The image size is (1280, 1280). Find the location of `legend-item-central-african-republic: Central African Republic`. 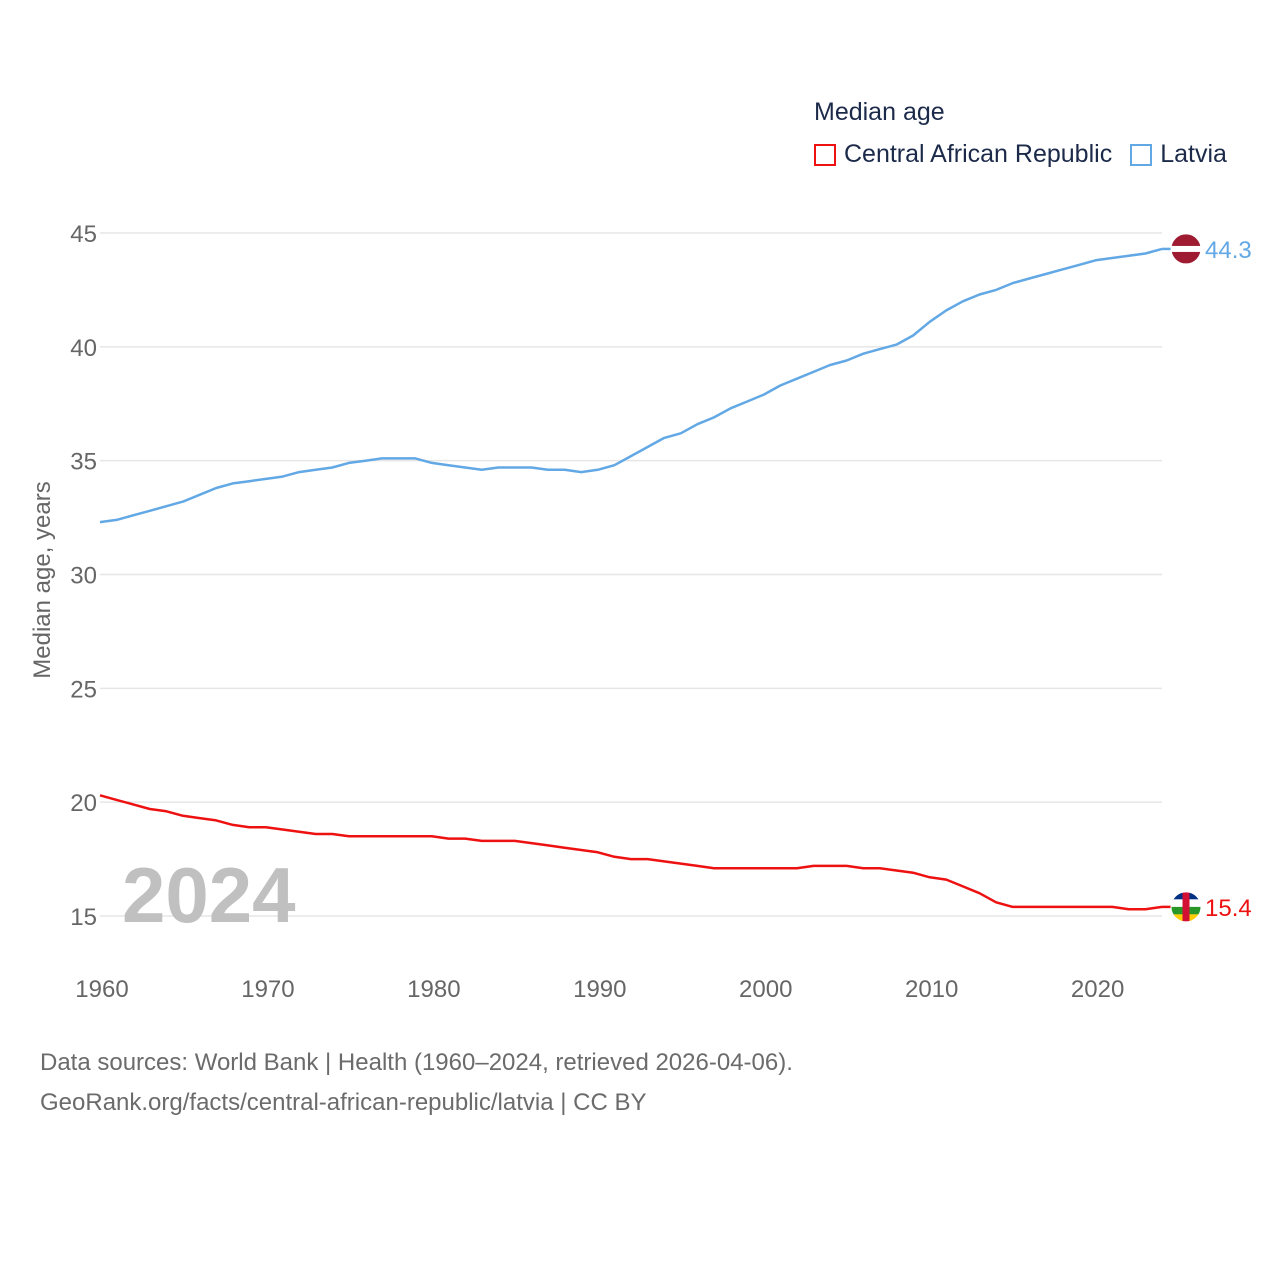

legend-item-central-african-republic: Central African Republic is located at coordinates (963, 154).